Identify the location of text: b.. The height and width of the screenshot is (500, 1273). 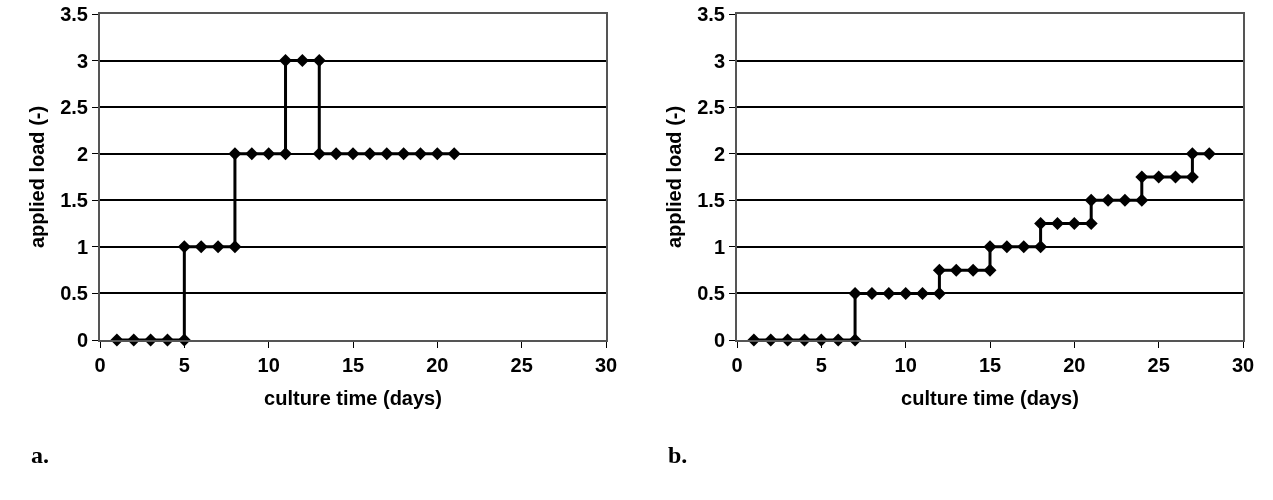
(678, 455).